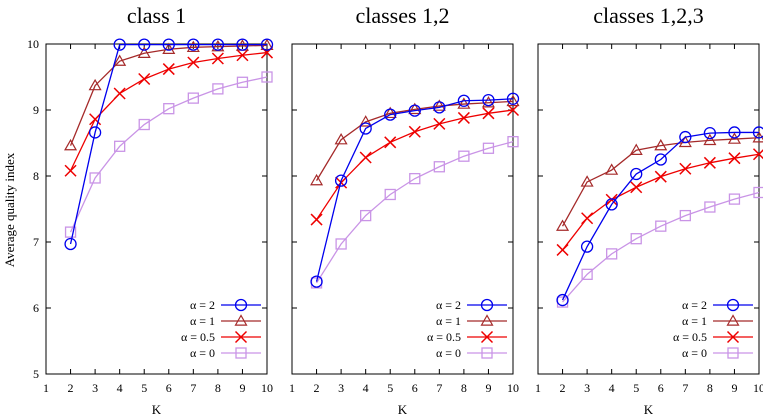  Describe the element at coordinates (713, 329) in the screenshot. I see `legend: α = 2 α = 1 α = 0.5 α = 0` at that location.